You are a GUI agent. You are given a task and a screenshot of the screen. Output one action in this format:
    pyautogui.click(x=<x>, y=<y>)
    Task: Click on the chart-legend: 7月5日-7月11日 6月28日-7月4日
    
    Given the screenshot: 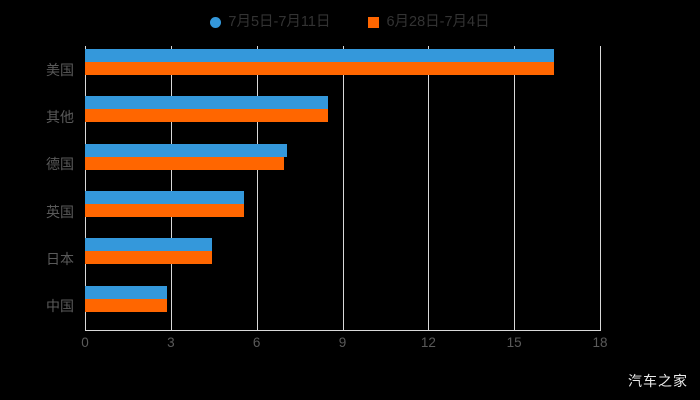 What is the action you would take?
    pyautogui.click(x=350, y=22)
    